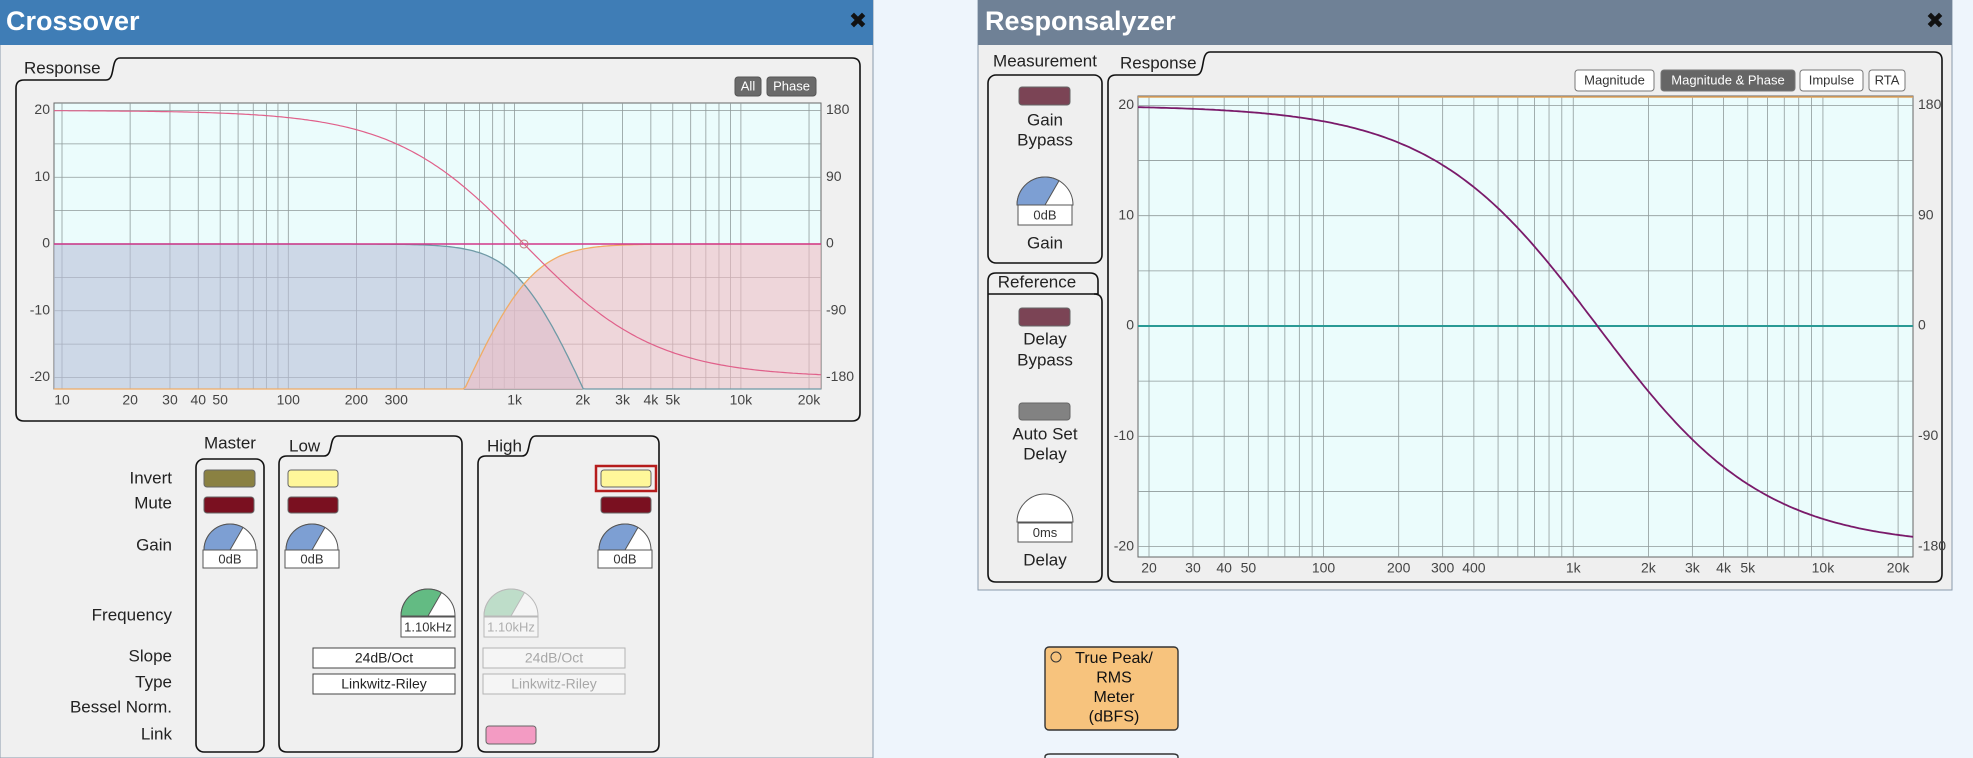  Describe the element at coordinates (46, 243) in the screenshot. I see `y-tick-label: 0` at that location.